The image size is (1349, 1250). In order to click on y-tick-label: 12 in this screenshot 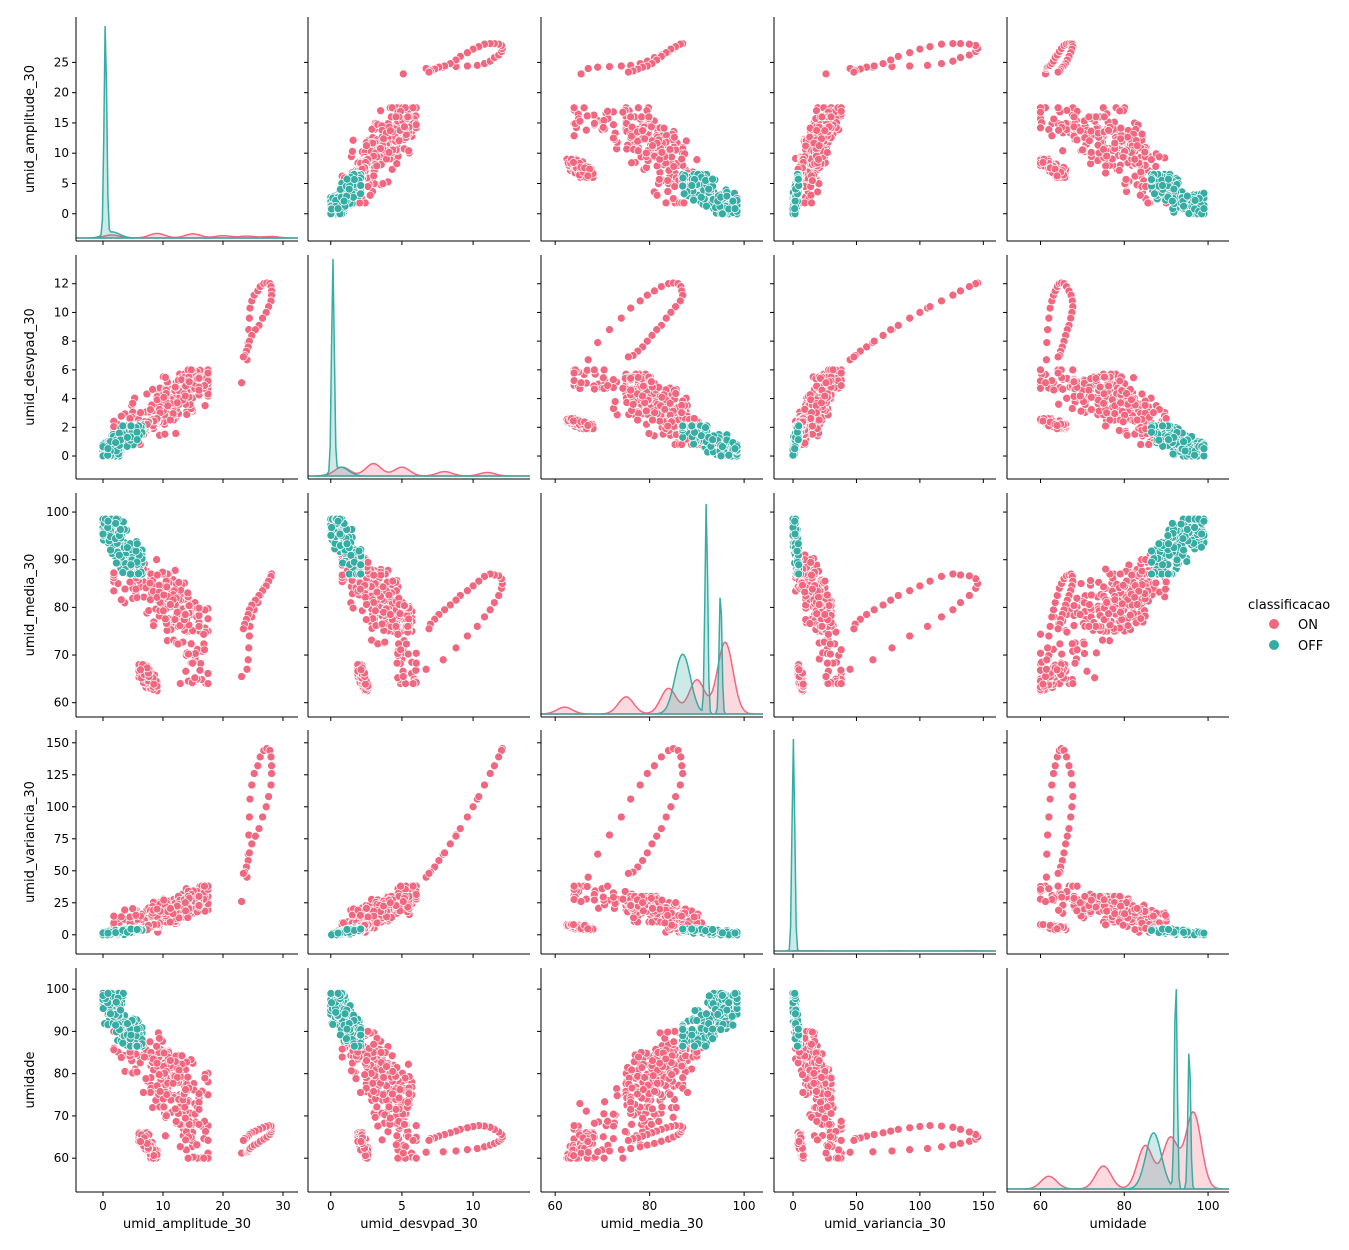, I will do `click(61, 284)`.